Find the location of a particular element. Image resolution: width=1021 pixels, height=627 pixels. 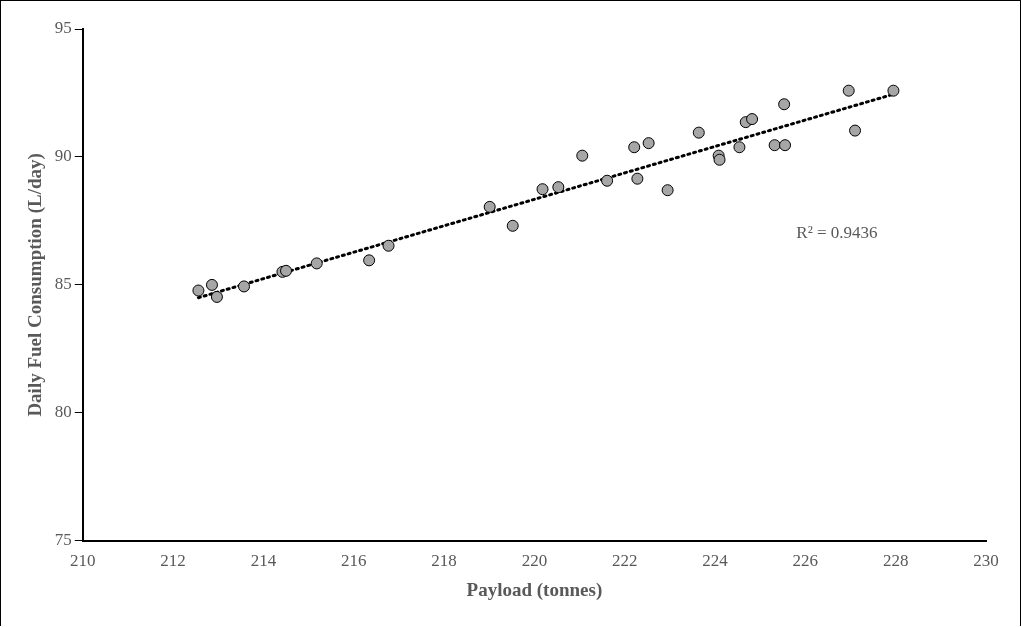

x-tick-label: 220 is located at coordinates (534, 561).